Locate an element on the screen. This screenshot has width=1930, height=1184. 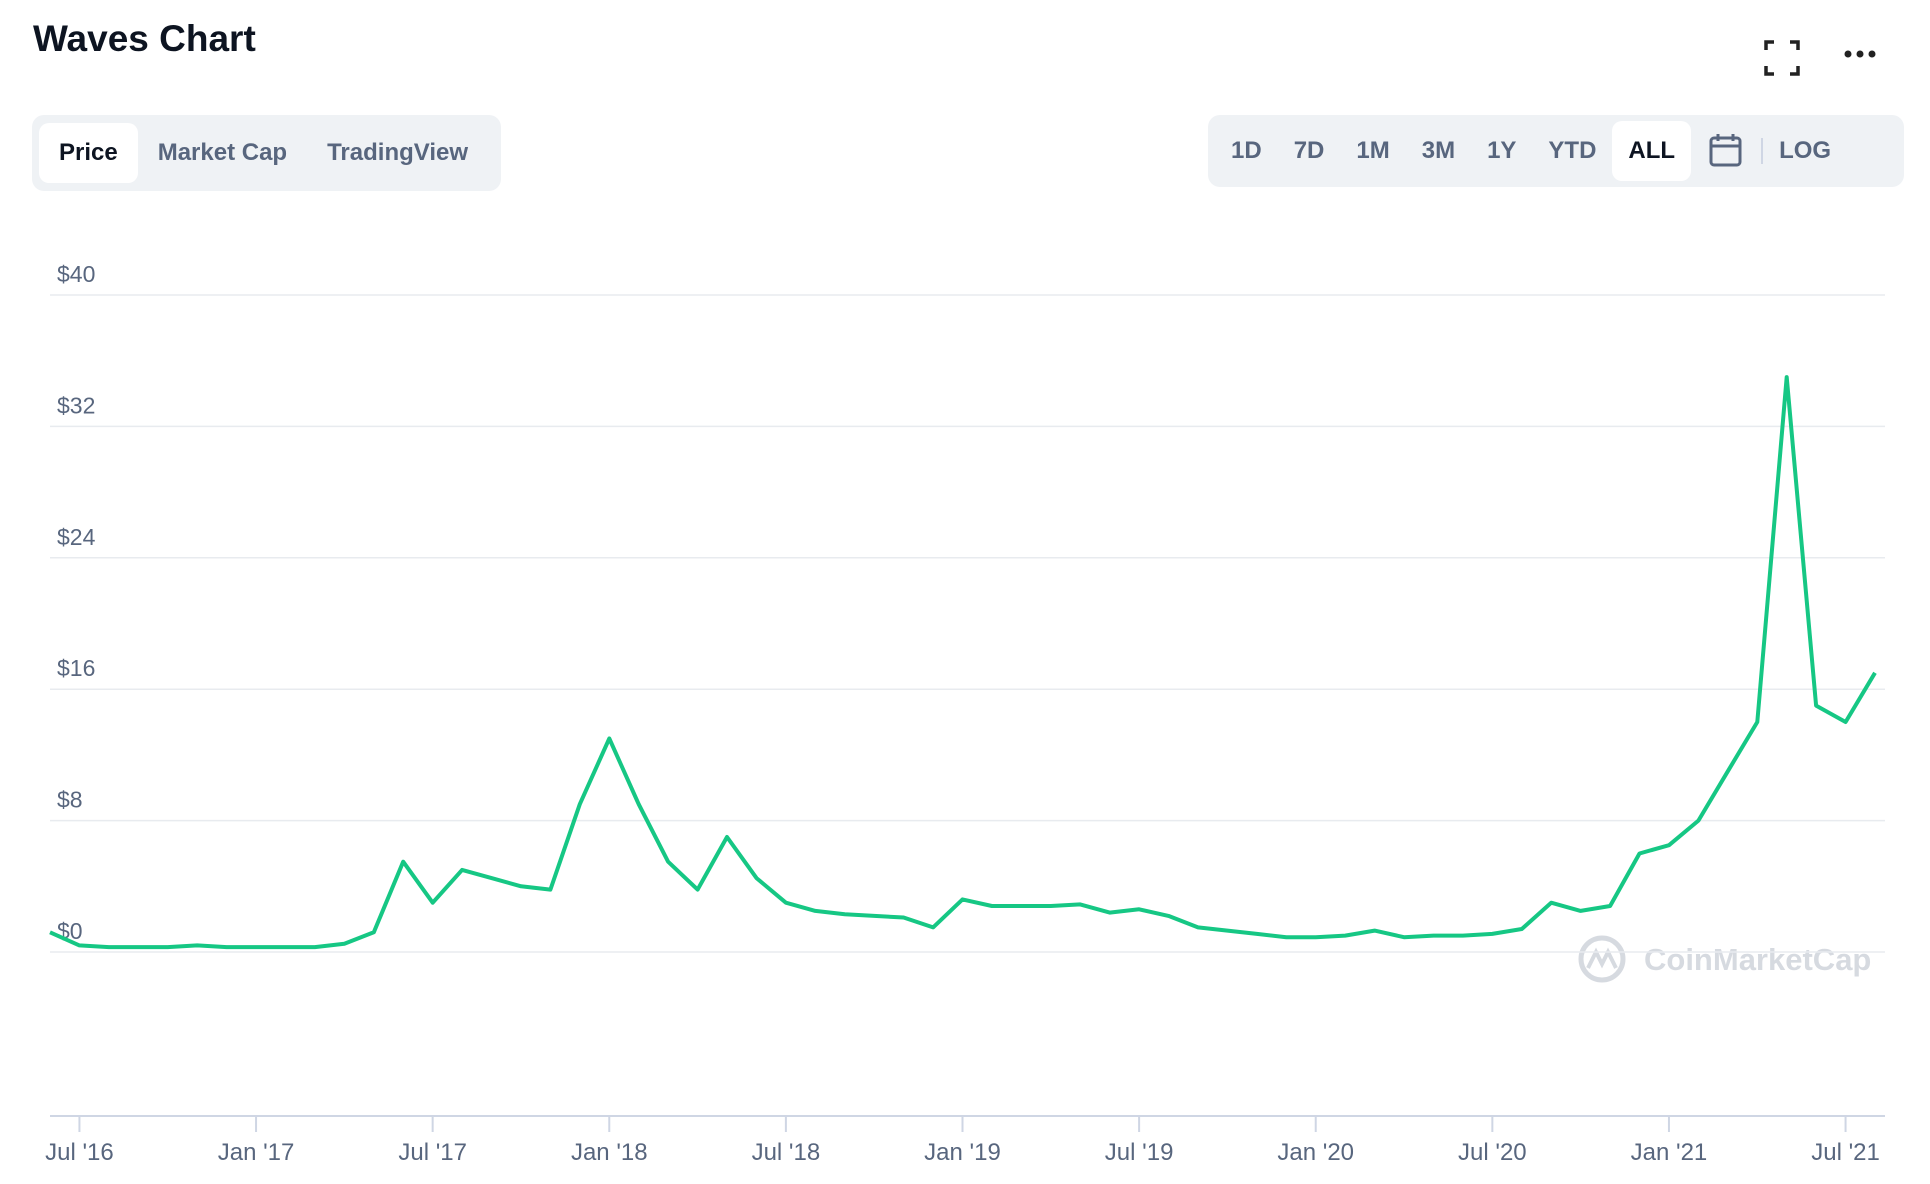
range-button: 1D is located at coordinates (1246, 150).